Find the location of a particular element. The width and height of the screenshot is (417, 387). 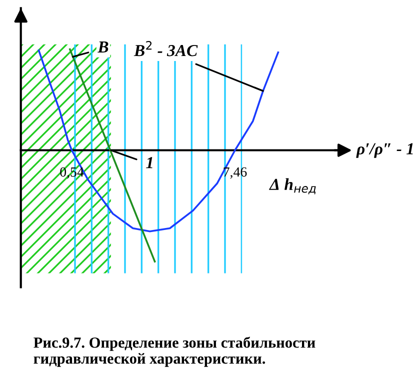

text: Рис.9.7. Определение зоны стабильности гидравлической характеристики. is located at coordinates (175, 351).